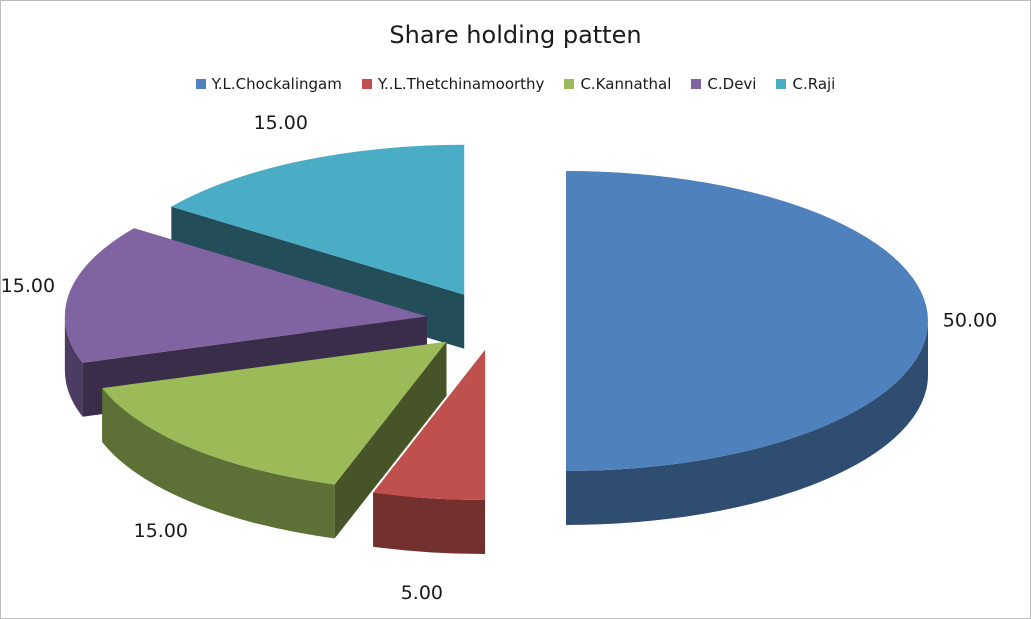  Describe the element at coordinates (626, 84) in the screenshot. I see `legend-label: C.Kannathal` at that location.